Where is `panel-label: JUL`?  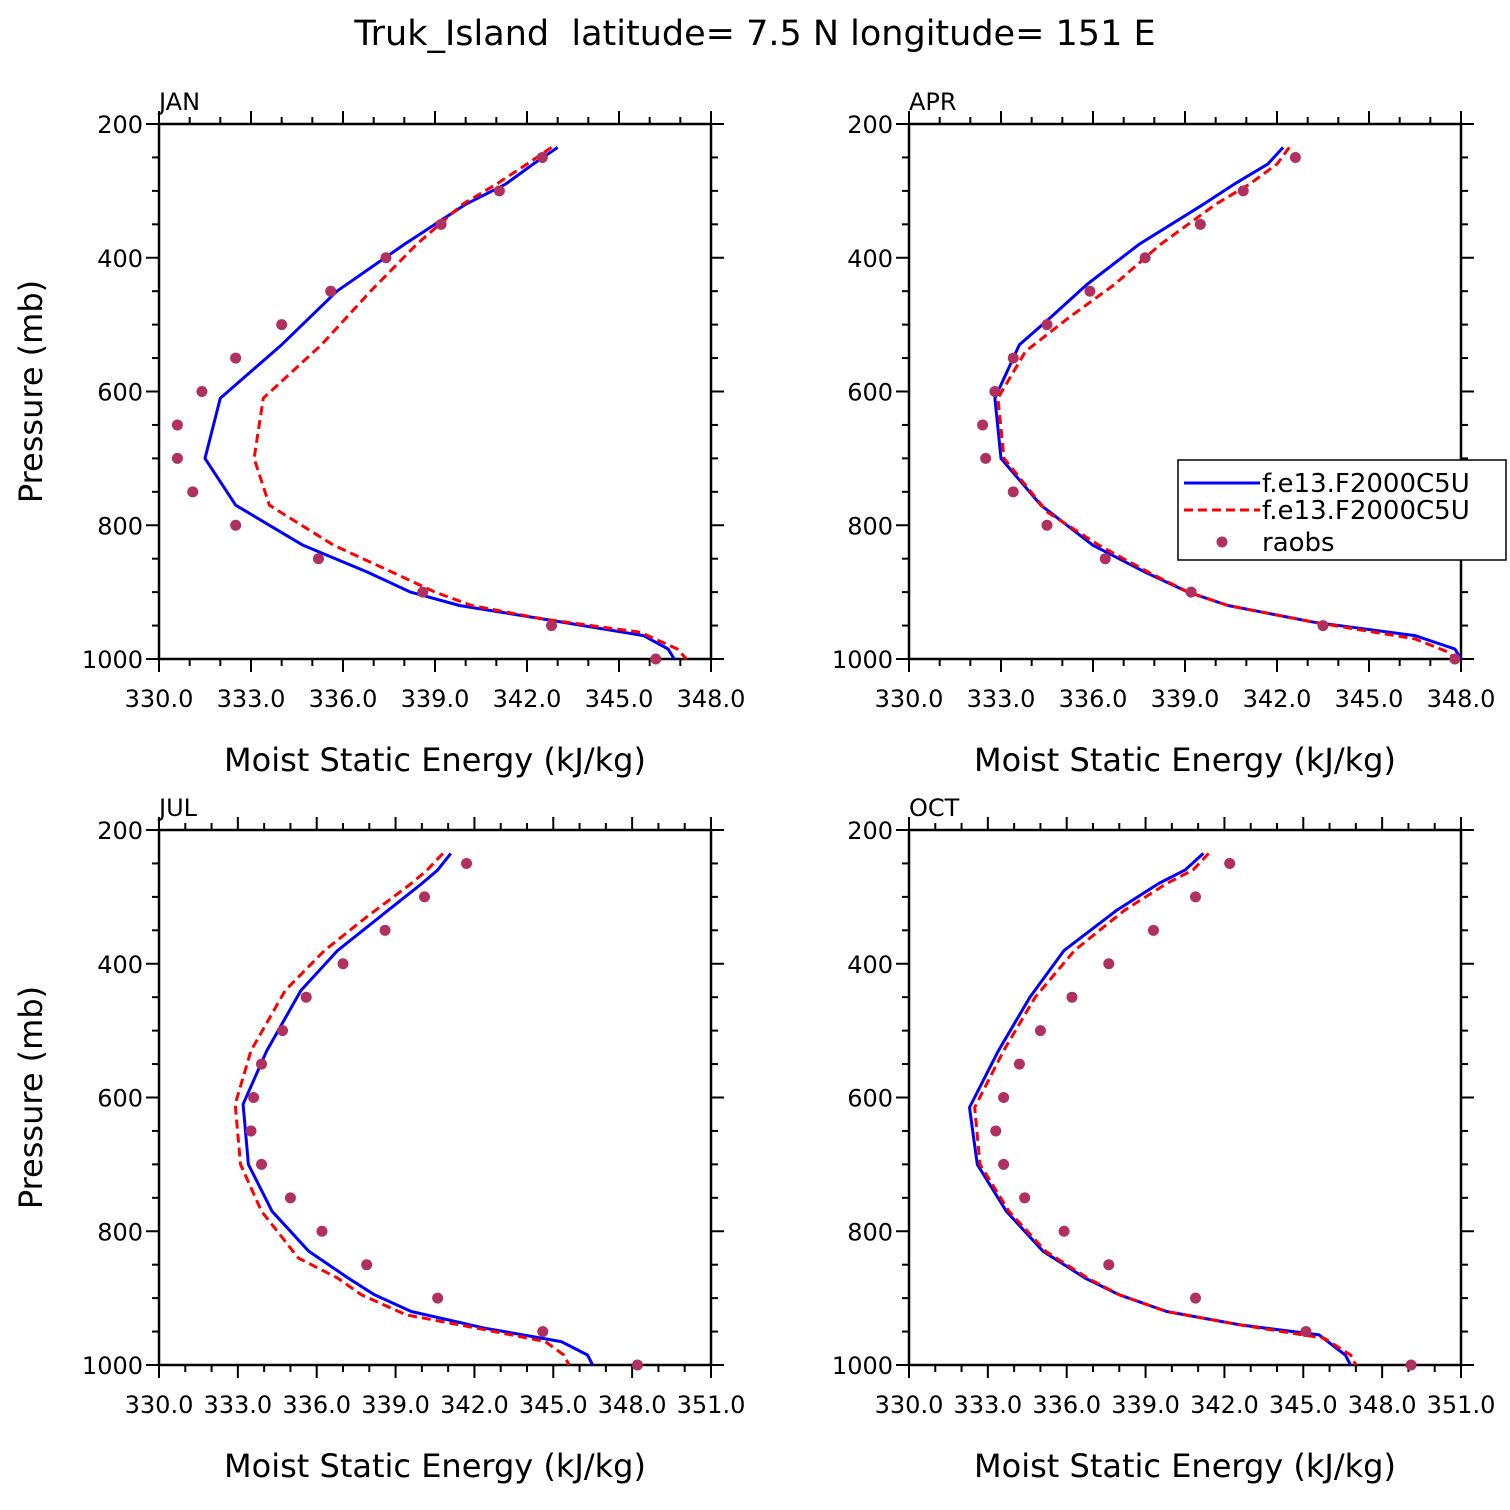
panel-label: JUL is located at coordinates (177, 808).